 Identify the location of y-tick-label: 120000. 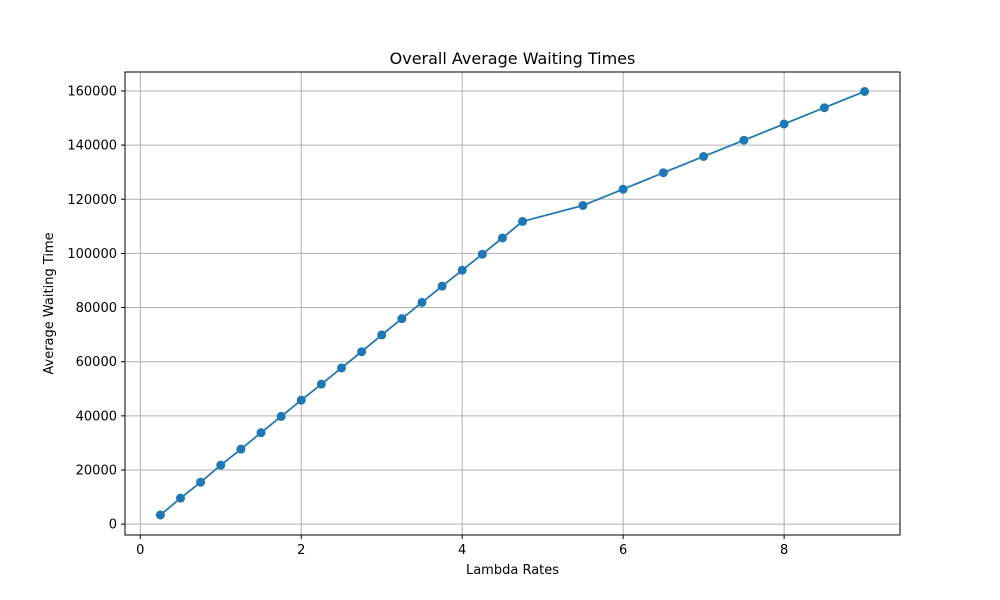
(92, 200).